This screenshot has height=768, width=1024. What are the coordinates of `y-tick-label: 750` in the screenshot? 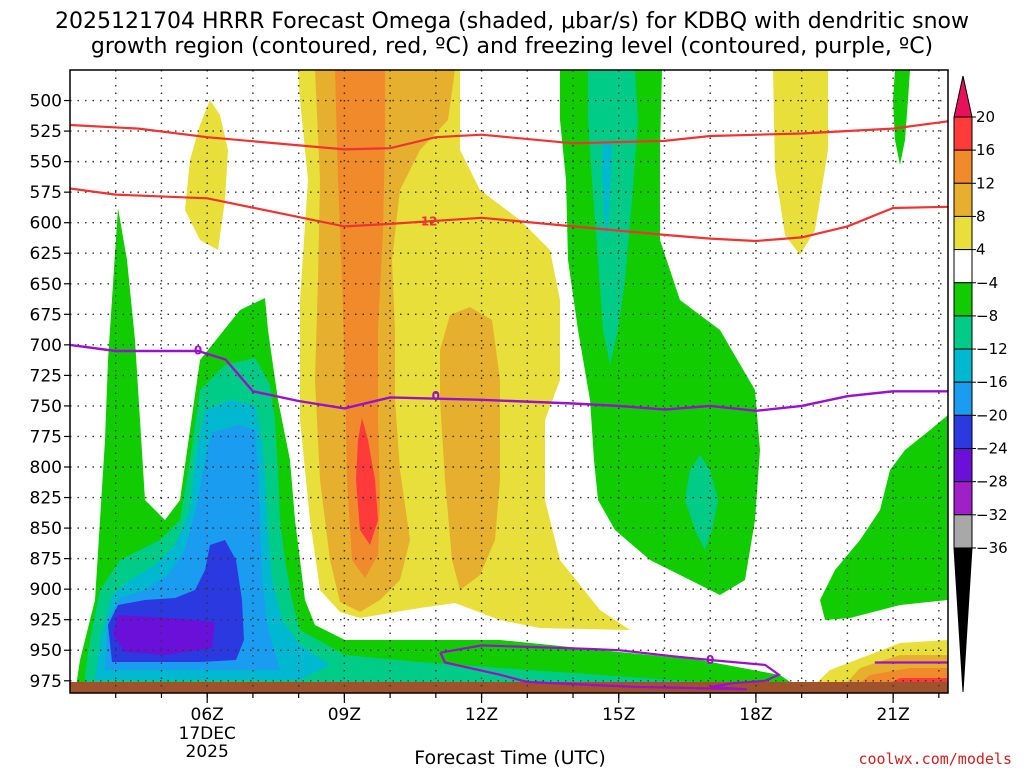 It's located at (46, 407).